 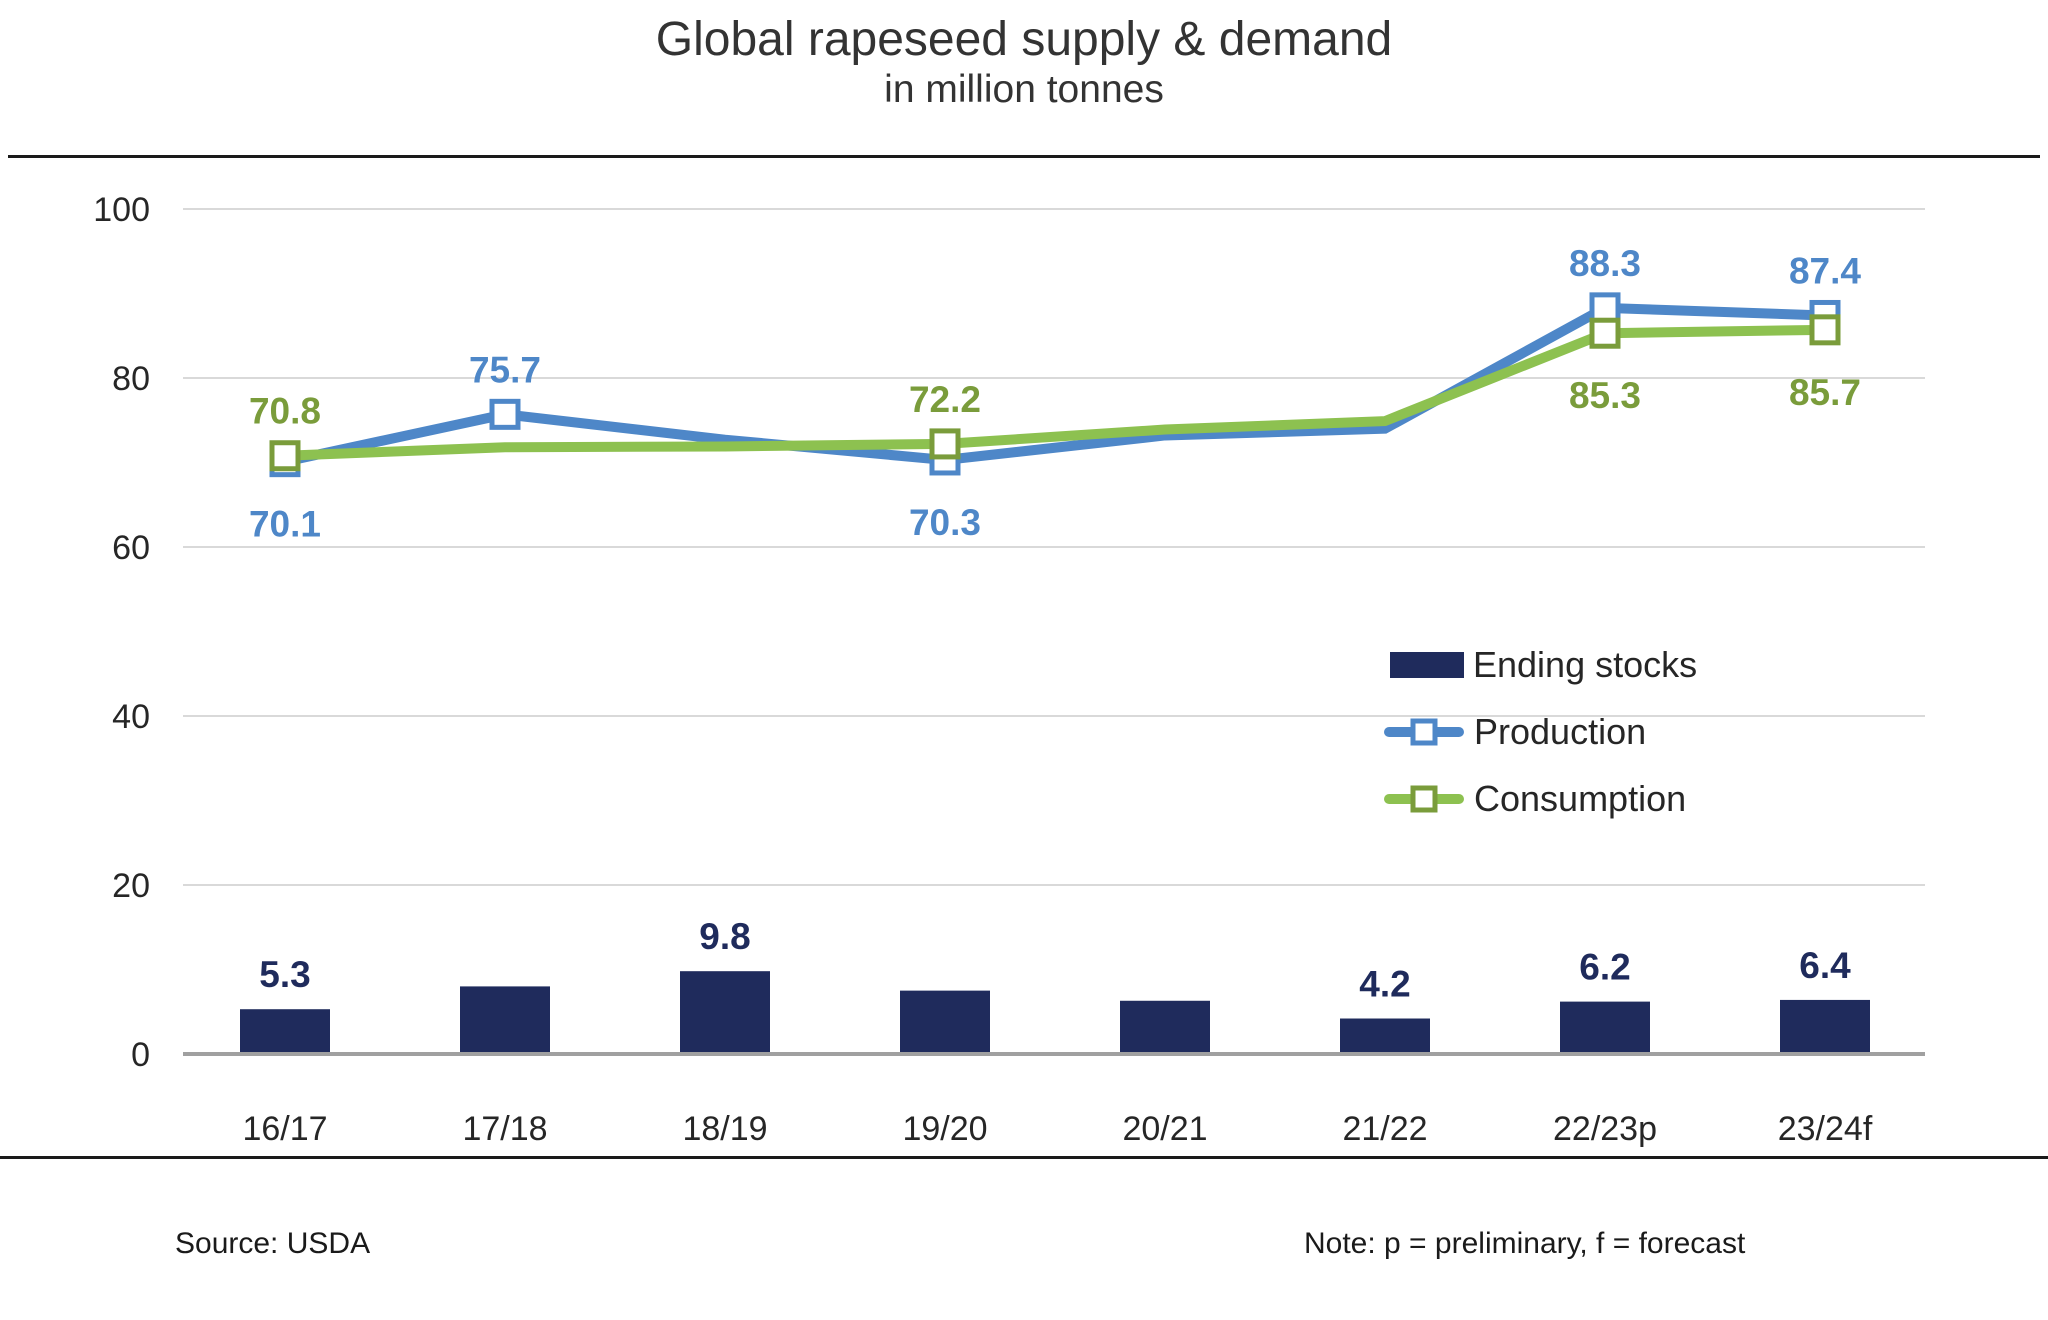 What do you see at coordinates (1024, 39) in the screenshot?
I see `chart-title: Global rapeseed supply & demand` at bounding box center [1024, 39].